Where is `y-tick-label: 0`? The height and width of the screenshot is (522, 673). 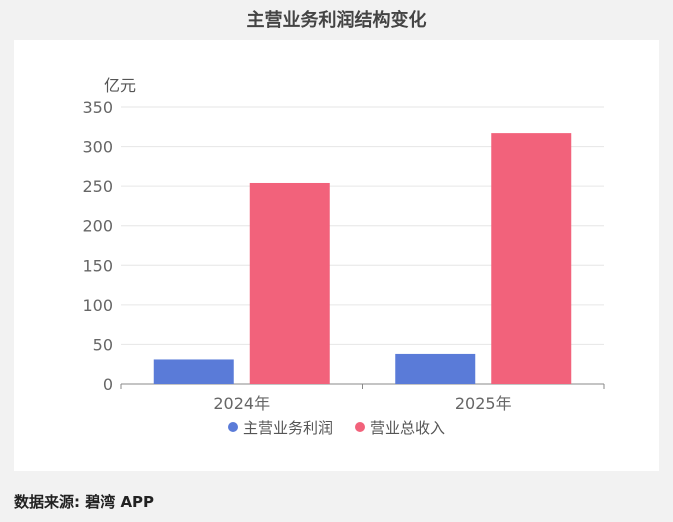 y-tick-label: 0 is located at coordinates (108, 384).